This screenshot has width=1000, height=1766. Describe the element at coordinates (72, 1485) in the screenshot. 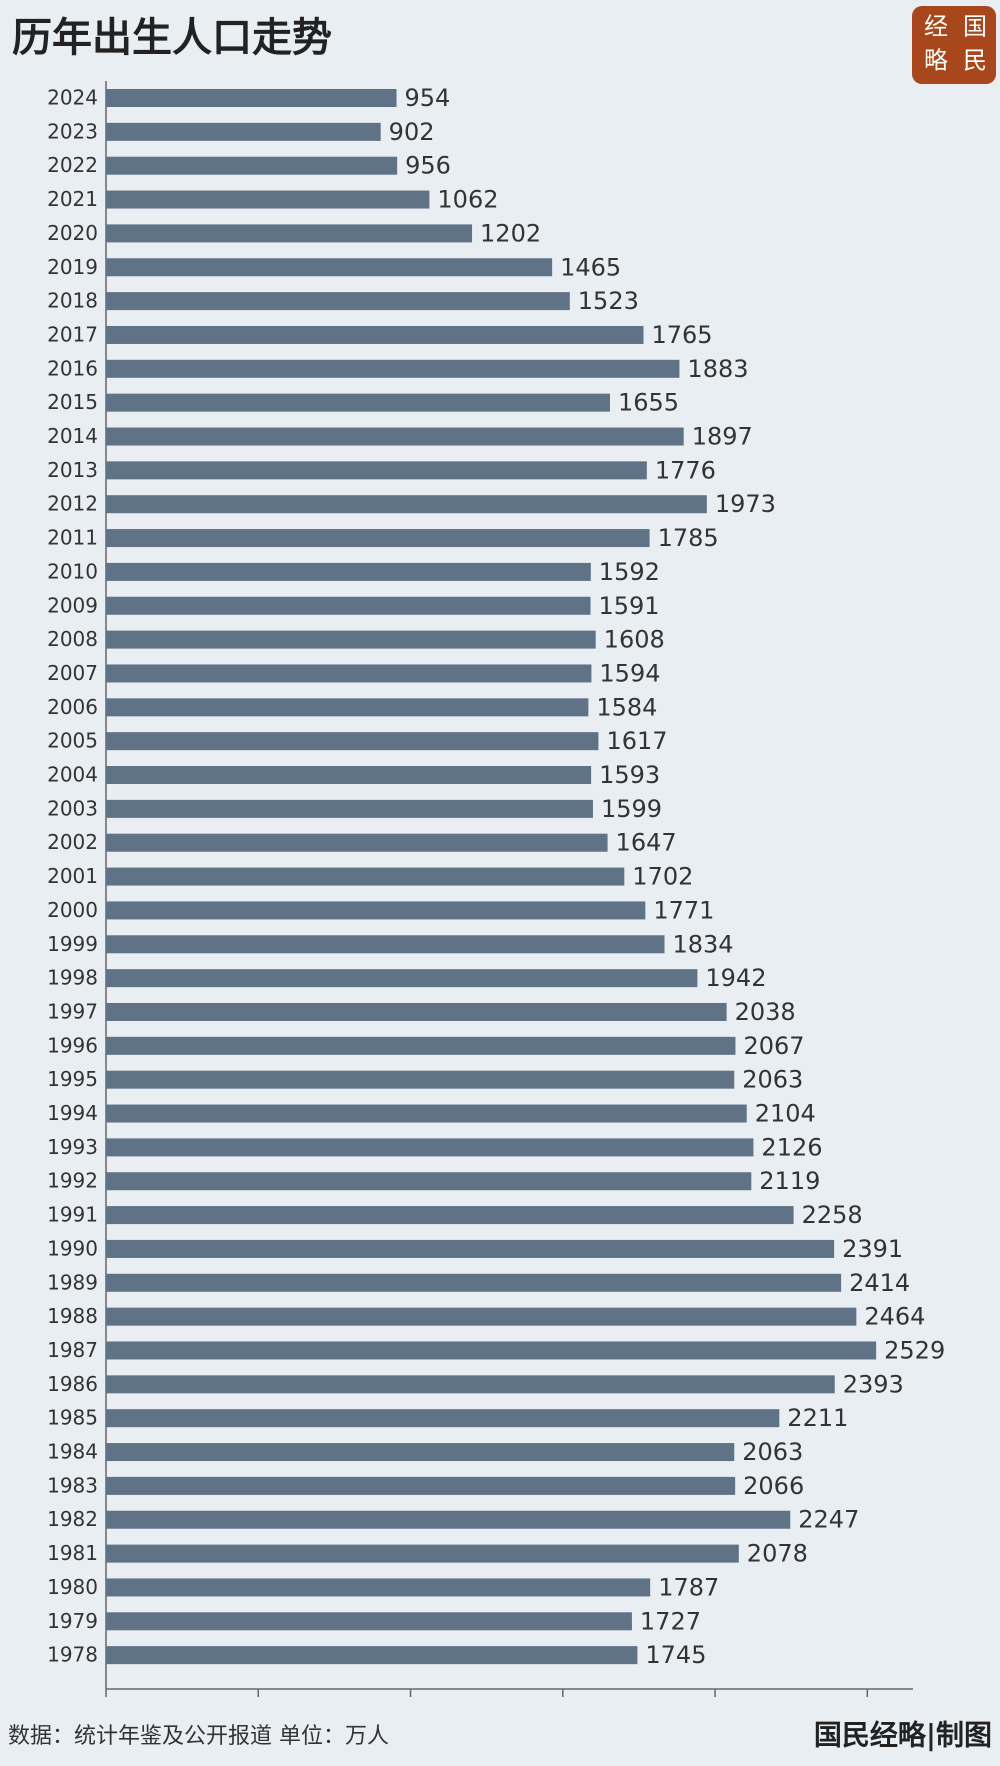

I see `y-tick-label: 1983` at that location.